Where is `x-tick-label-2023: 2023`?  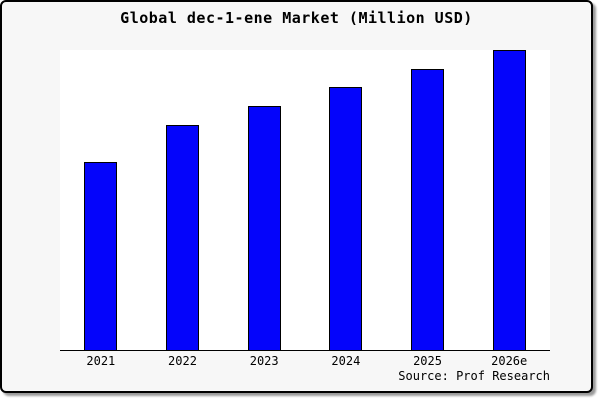
x-tick-label-2023: 2023 is located at coordinates (264, 361).